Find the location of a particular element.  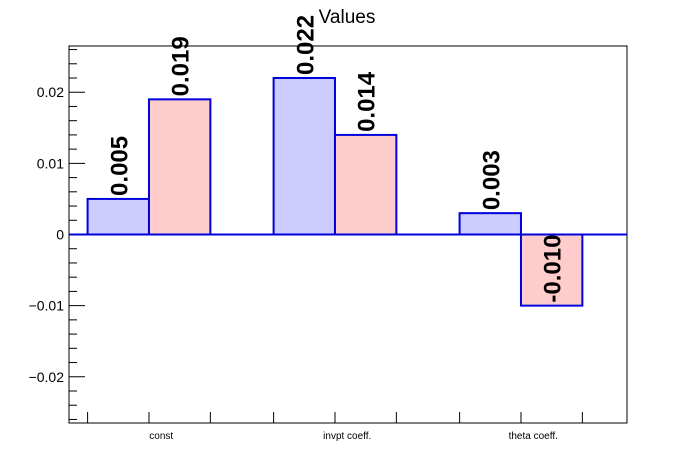

data-label: 0.005 is located at coordinates (119, 166).